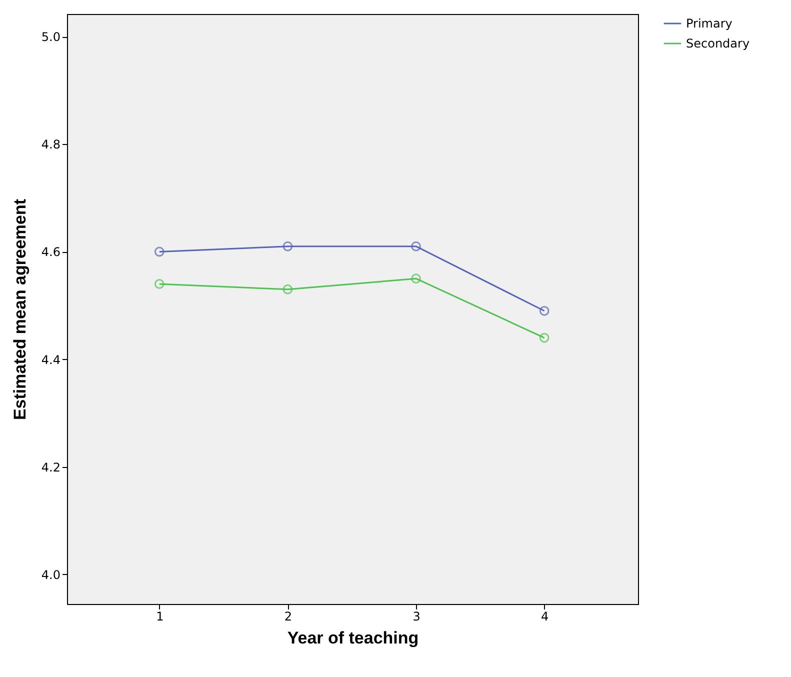 This screenshot has height=677, width=791. What do you see at coordinates (50, 37) in the screenshot?
I see `y-tick-label: 5.0` at bounding box center [50, 37].